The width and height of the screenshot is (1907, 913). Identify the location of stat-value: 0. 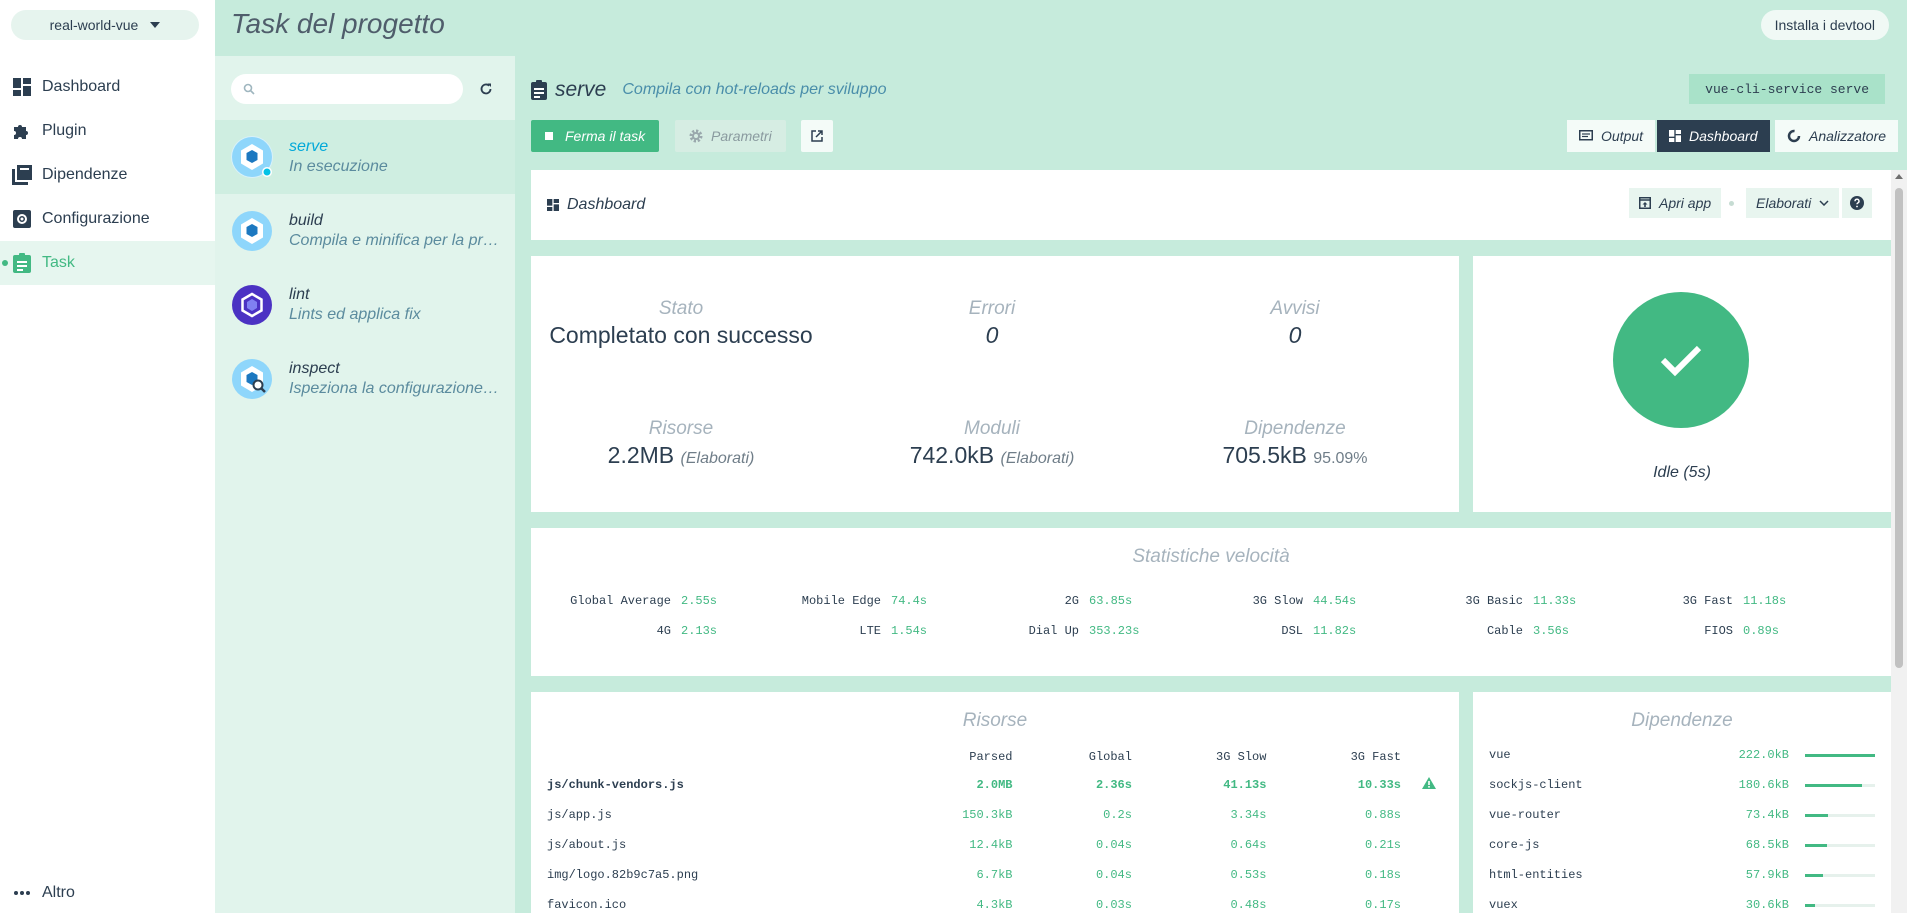
(992, 335).